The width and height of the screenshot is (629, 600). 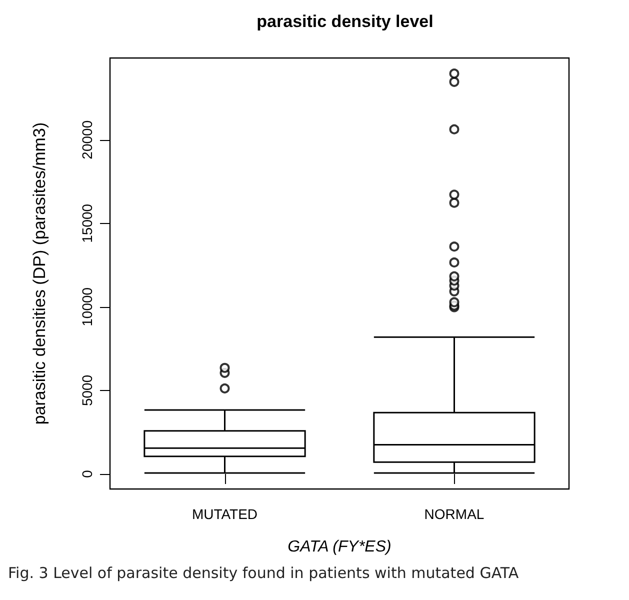 What do you see at coordinates (263, 573) in the screenshot?
I see `caption: Fig. 3 Level of parasite density found in patients with mutated GATA` at bounding box center [263, 573].